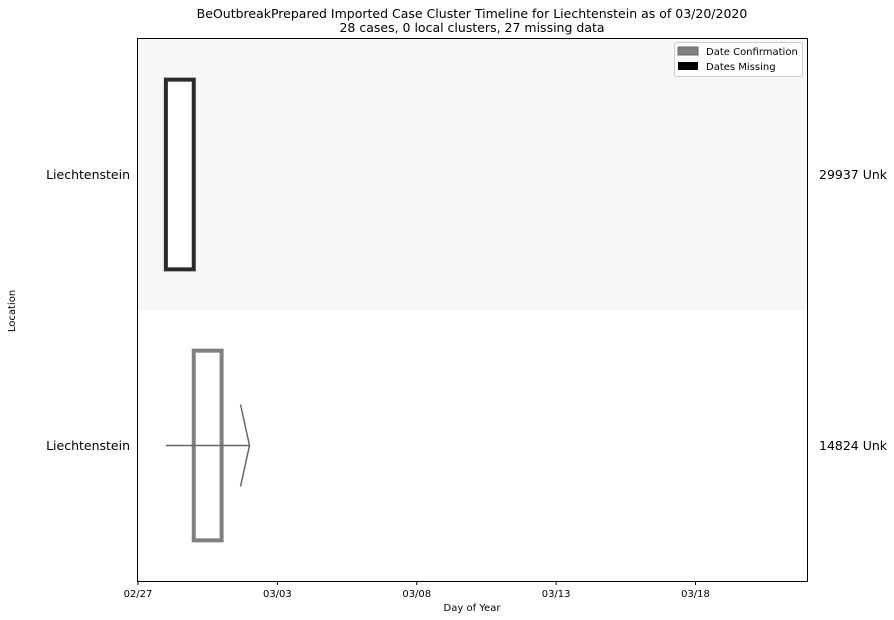  What do you see at coordinates (12, 311) in the screenshot?
I see `y-axis-label: Location` at bounding box center [12, 311].